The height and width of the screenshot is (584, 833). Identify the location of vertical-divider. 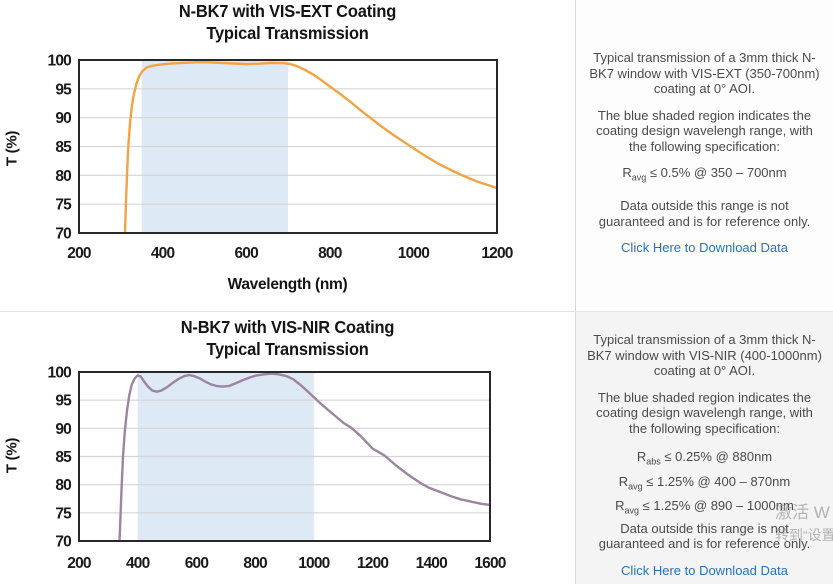
(575, 292).